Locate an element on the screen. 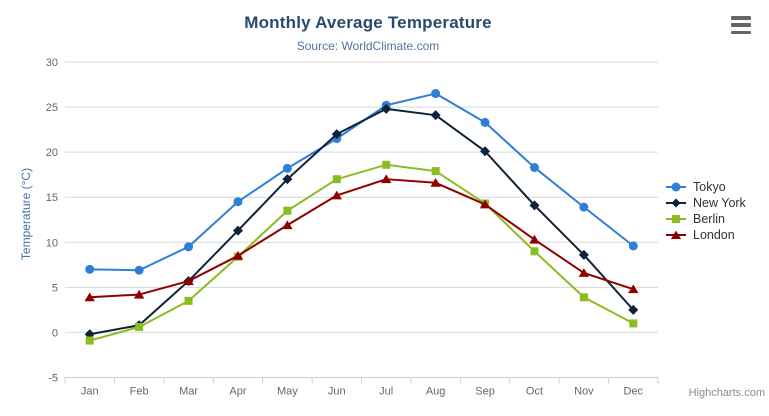 This screenshot has width=769, height=416. x-axis-tick-label: Jun is located at coordinates (337, 392).